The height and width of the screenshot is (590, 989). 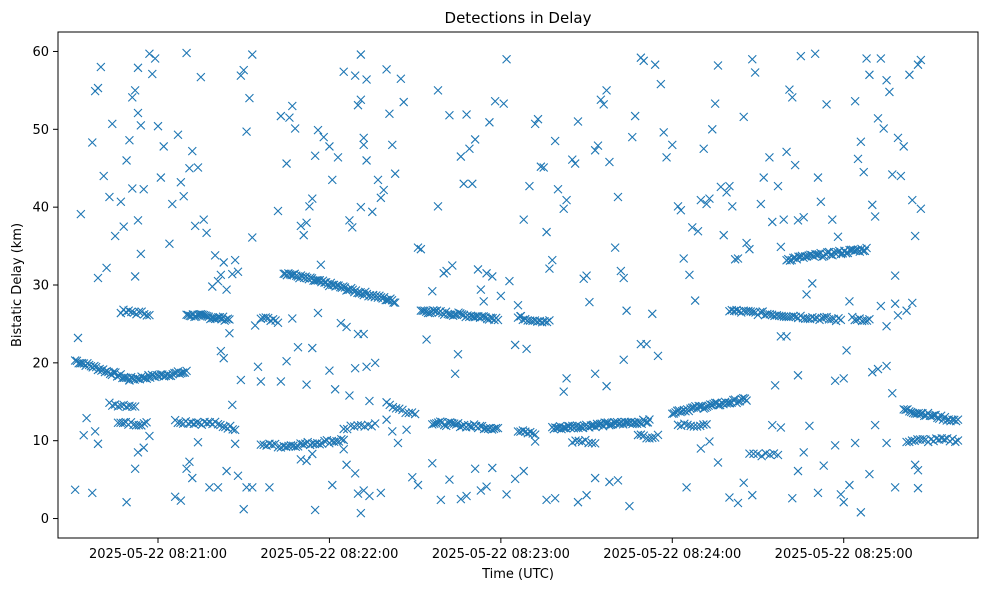 What do you see at coordinates (672, 554) in the screenshot?
I see `x-tick-label: 2025-05-22 08:24:00` at bounding box center [672, 554].